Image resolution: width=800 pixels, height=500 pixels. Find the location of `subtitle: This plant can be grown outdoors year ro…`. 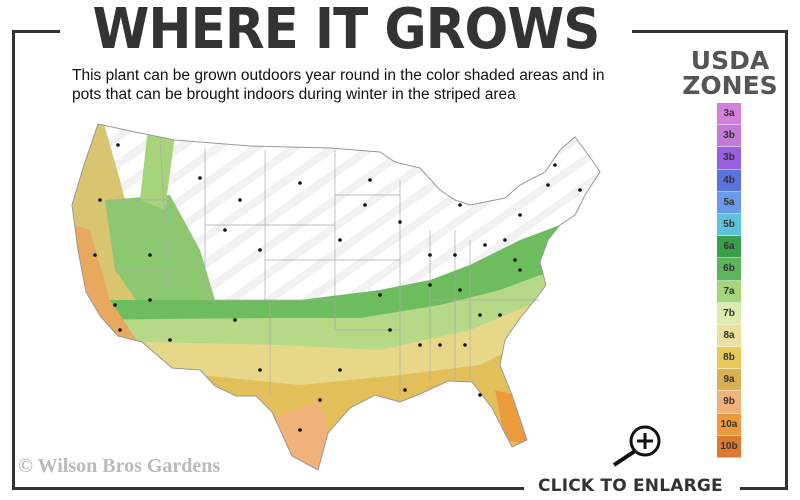

subtitle: This plant can be grown outdoors year ro… is located at coordinates (338, 85).